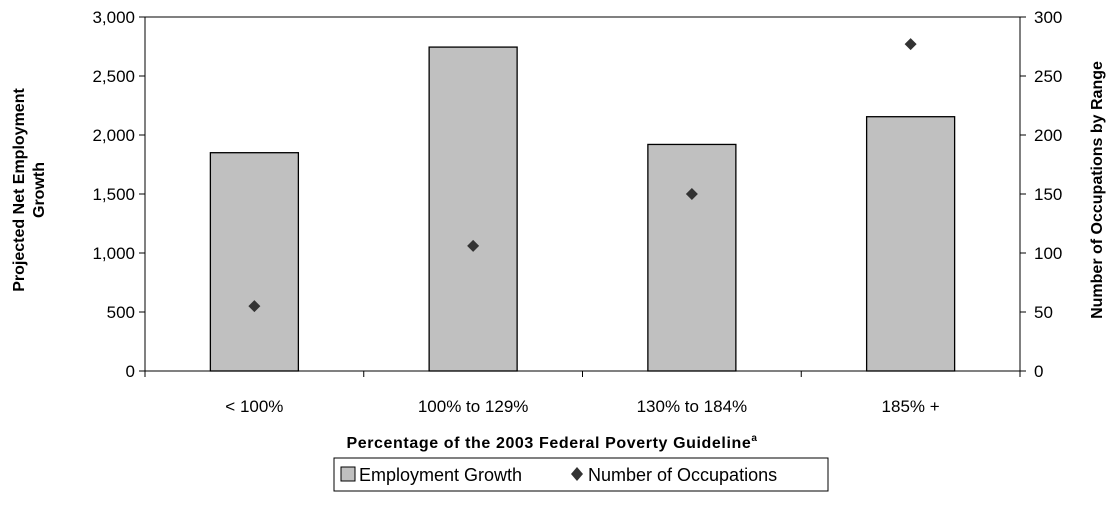  I want to click on category-label-2: 130% to 184%, so click(692, 406).